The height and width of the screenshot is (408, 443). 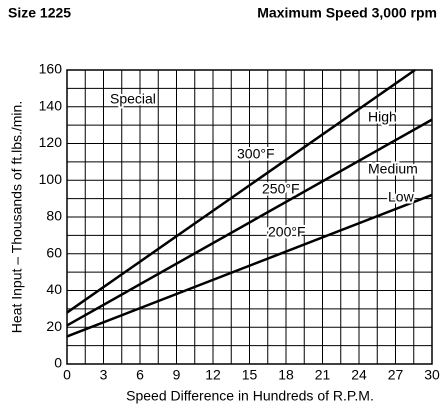 I want to click on y-tick-label: 100, so click(x=51, y=179).